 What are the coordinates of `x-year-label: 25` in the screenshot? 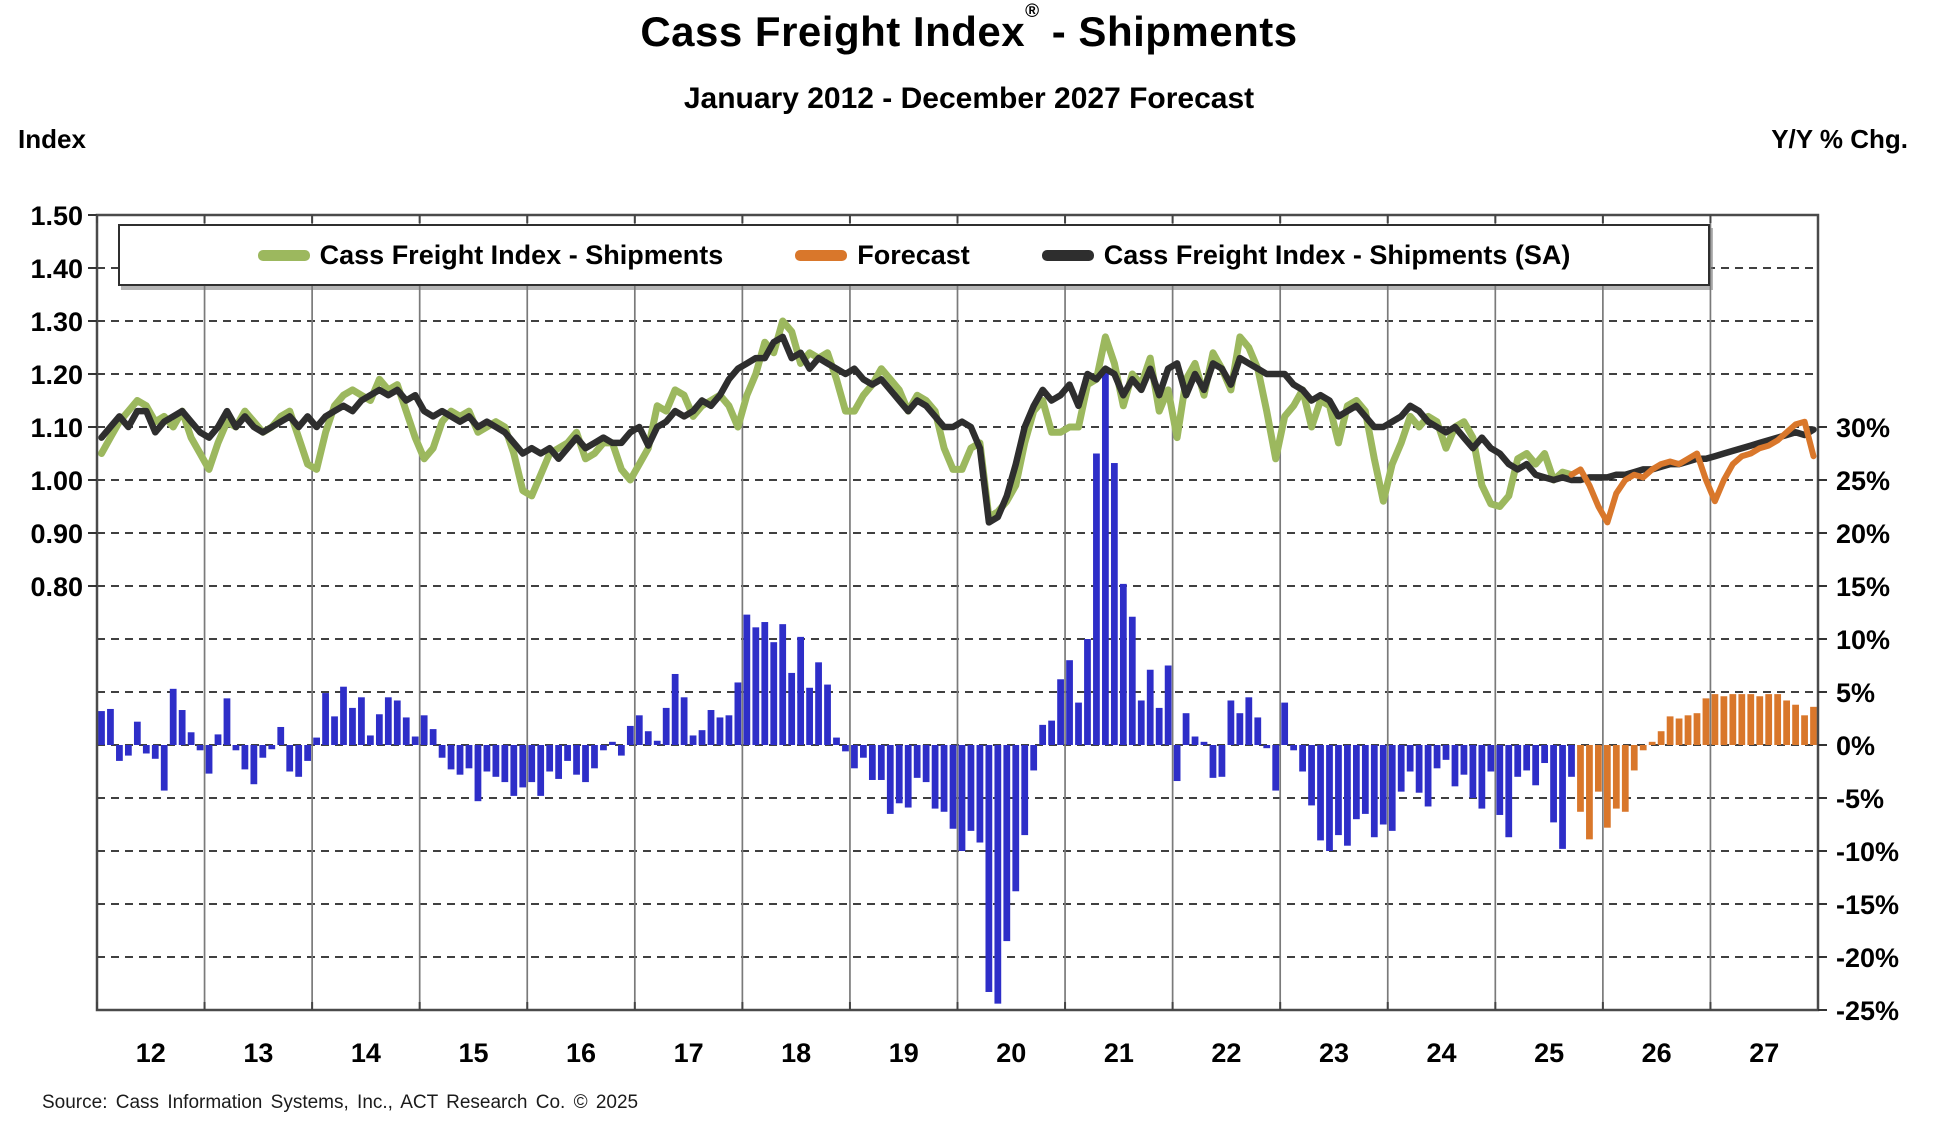 It's located at (1549, 1053).